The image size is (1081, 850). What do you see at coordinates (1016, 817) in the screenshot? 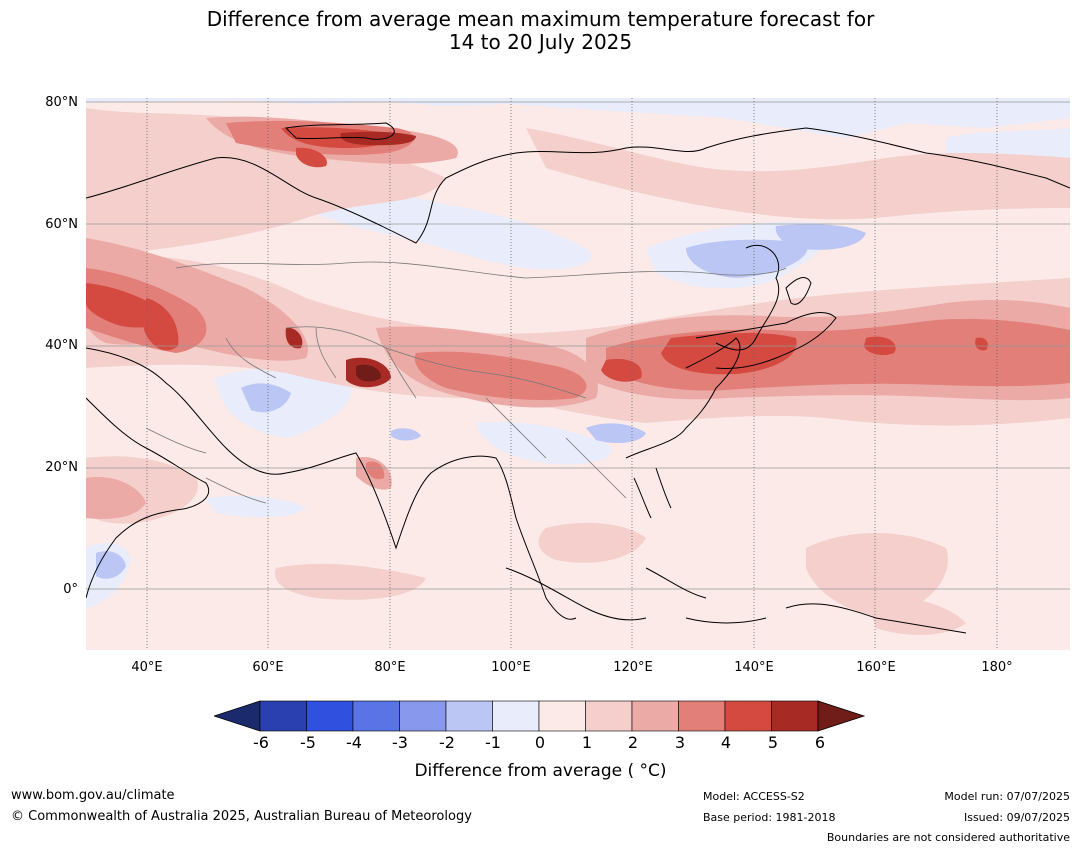
I see `issued-text: Issued: 09/07/2025` at bounding box center [1016, 817].